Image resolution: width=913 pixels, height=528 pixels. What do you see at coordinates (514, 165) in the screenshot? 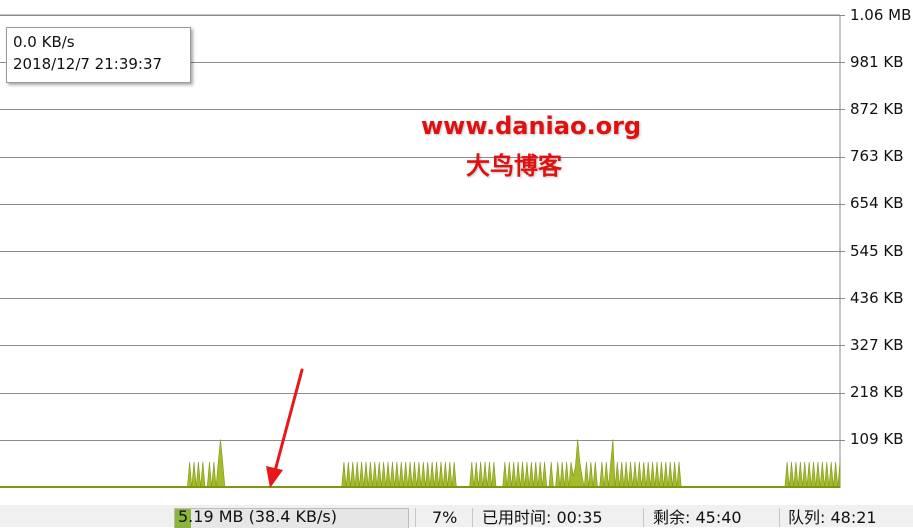
I see `watermark-name: 大鸟博客` at bounding box center [514, 165].